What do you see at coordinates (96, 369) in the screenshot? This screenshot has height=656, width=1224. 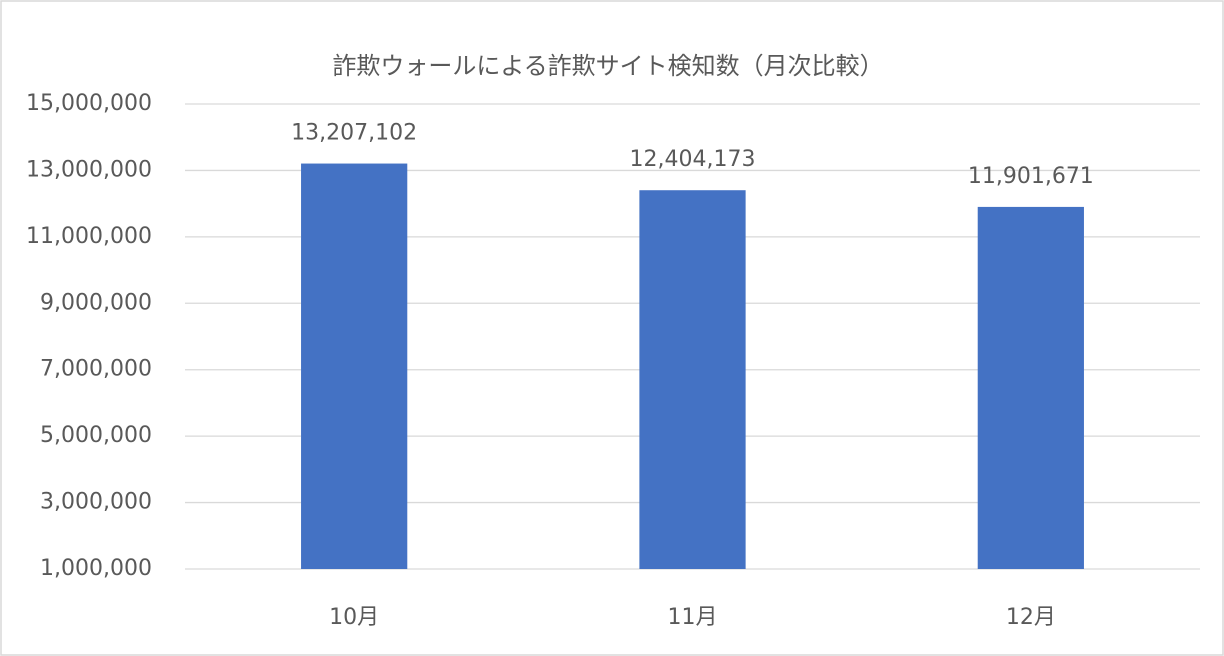 I see `y-tick-label: 7,000,000` at bounding box center [96, 369].